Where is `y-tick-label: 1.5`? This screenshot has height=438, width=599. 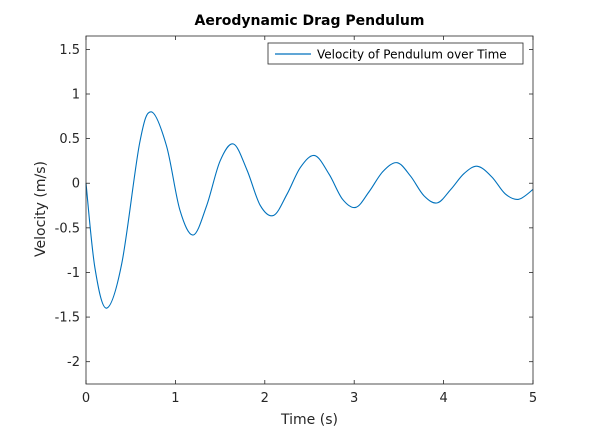
y-tick-label: 1.5 is located at coordinates (69, 50).